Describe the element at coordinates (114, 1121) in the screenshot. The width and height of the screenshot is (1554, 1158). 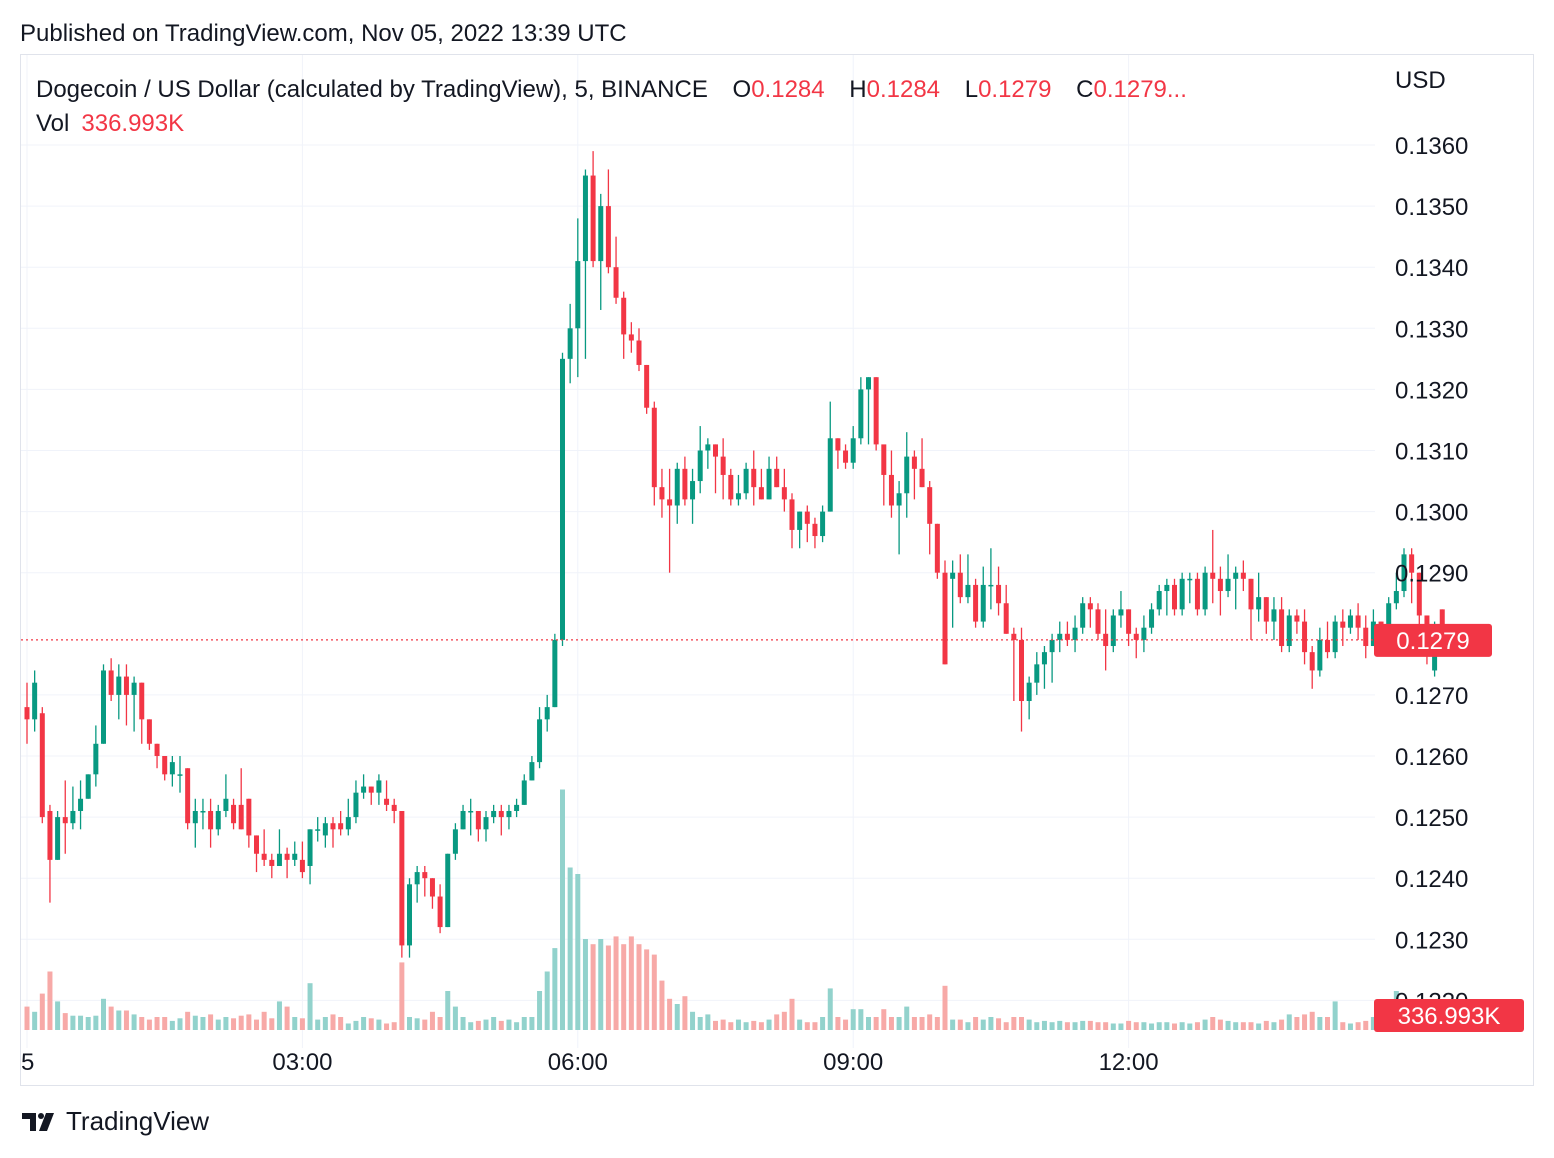
I see `tradingview-brand: TradingView` at that location.